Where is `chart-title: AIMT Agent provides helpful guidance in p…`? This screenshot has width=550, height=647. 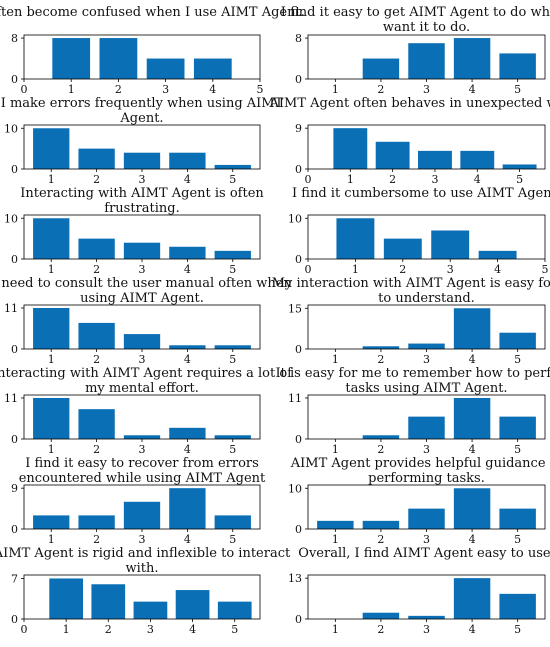
chart-title: AIMT Agent provides helpful guidance in p… is located at coordinates (420, 471).